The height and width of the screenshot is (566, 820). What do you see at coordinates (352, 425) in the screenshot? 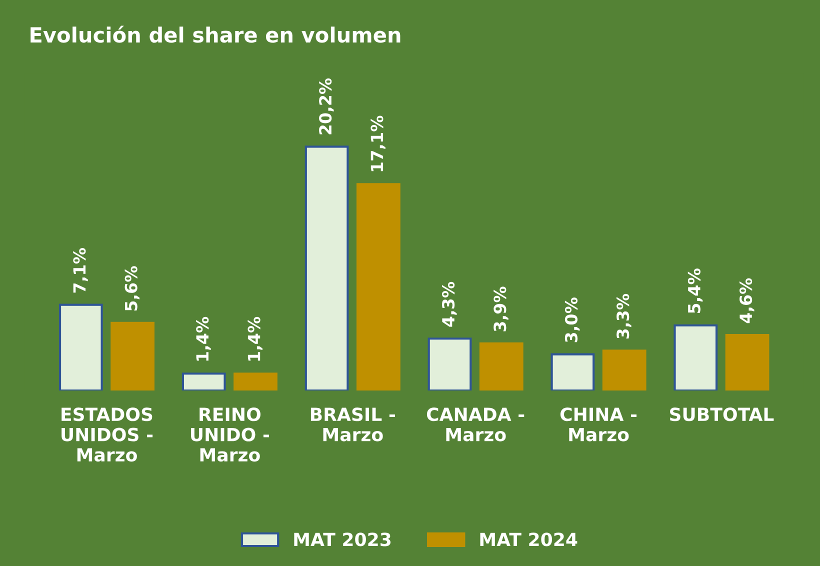
I see `x-tick-label: BRASIL - Marzo` at bounding box center [352, 425].